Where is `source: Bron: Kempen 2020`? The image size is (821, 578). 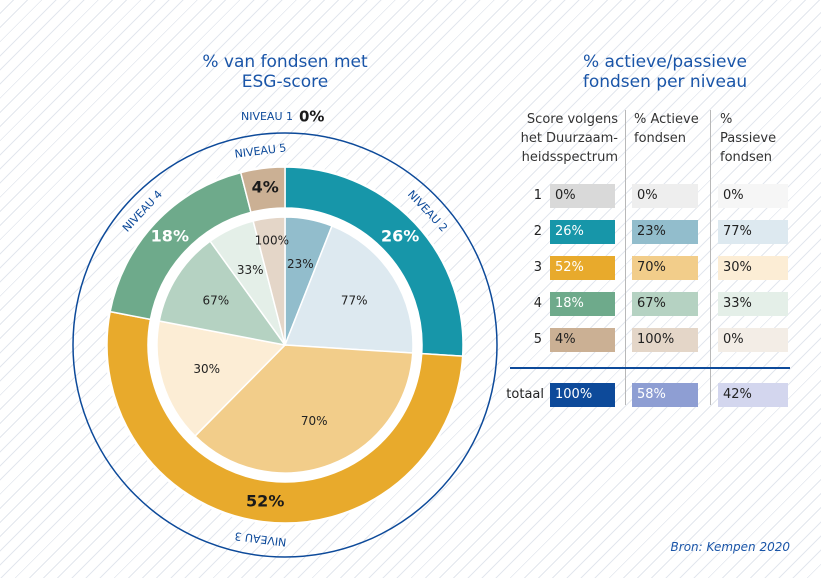 source: Bron: Kempen 2020 is located at coordinates (730, 547).